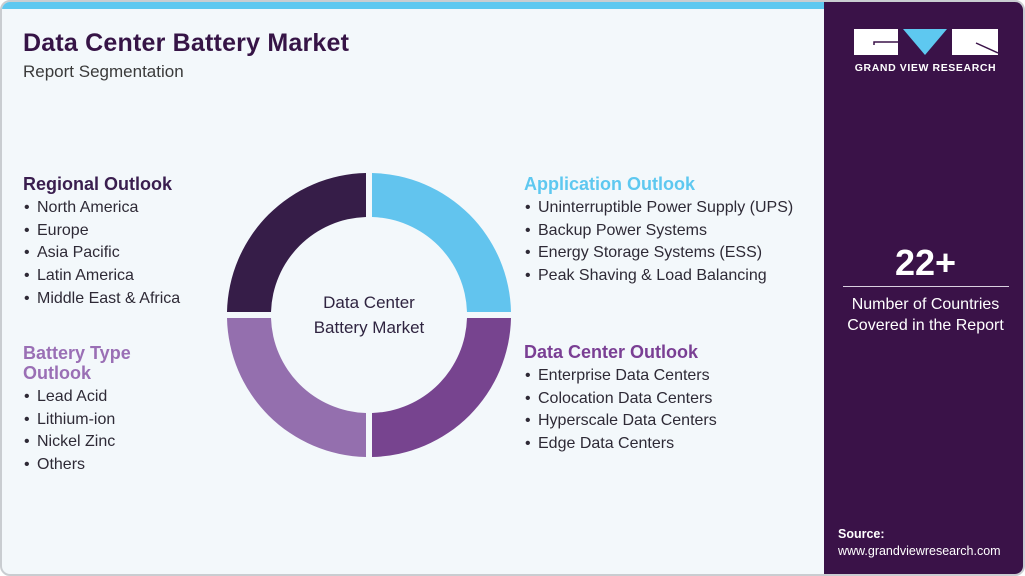 This screenshot has height=576, width=1025. Describe the element at coordinates (70, 419) in the screenshot. I see `list-item: • Lithium-ion` at that location.